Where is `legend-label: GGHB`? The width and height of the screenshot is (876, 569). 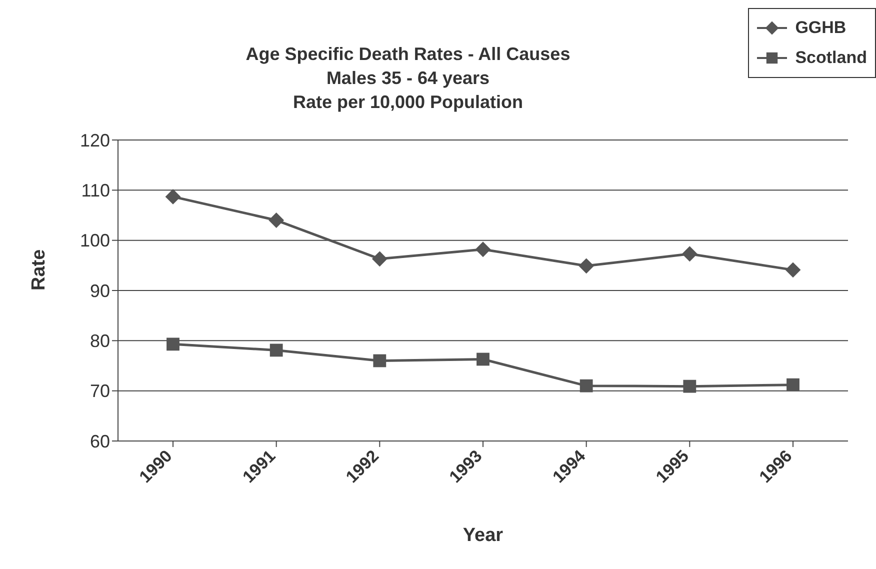
legend-label: GGHB is located at coordinates (821, 28).